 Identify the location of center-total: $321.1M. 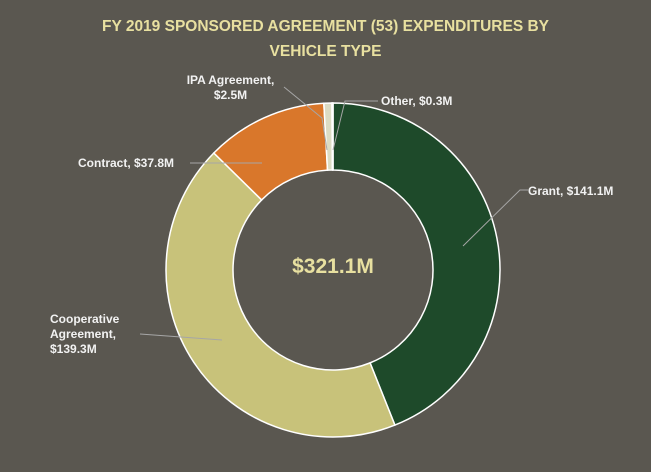
(333, 266).